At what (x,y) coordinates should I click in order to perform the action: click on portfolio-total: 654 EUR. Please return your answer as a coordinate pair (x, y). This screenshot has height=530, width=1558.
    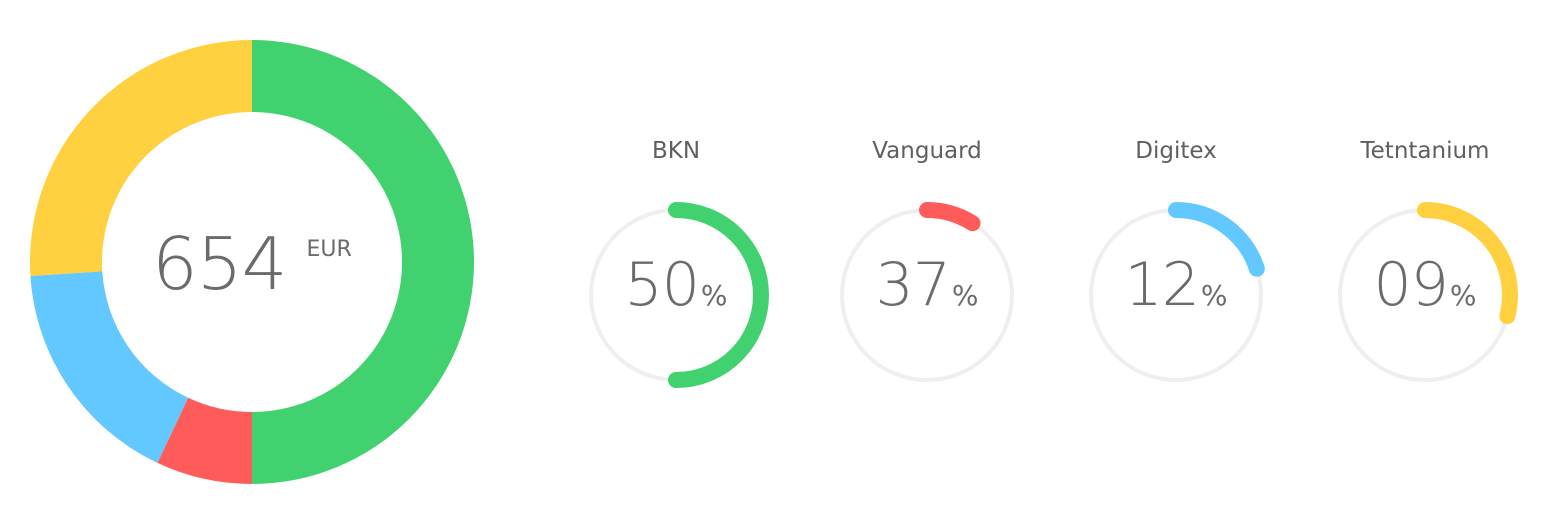
    Looking at the image, I should click on (252, 264).